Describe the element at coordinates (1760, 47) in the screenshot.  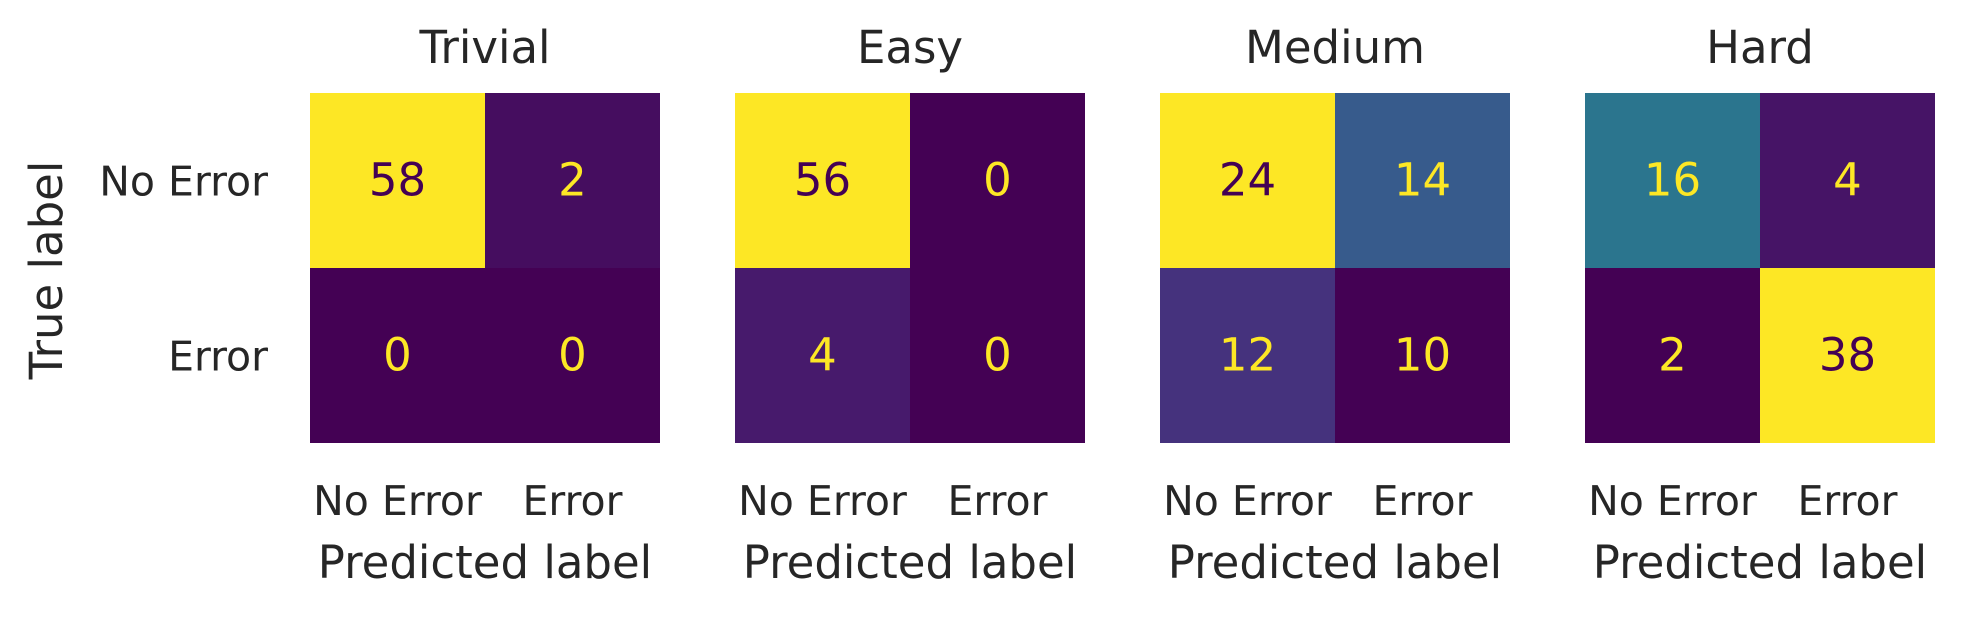
I see `panel-title: Hard` at that location.